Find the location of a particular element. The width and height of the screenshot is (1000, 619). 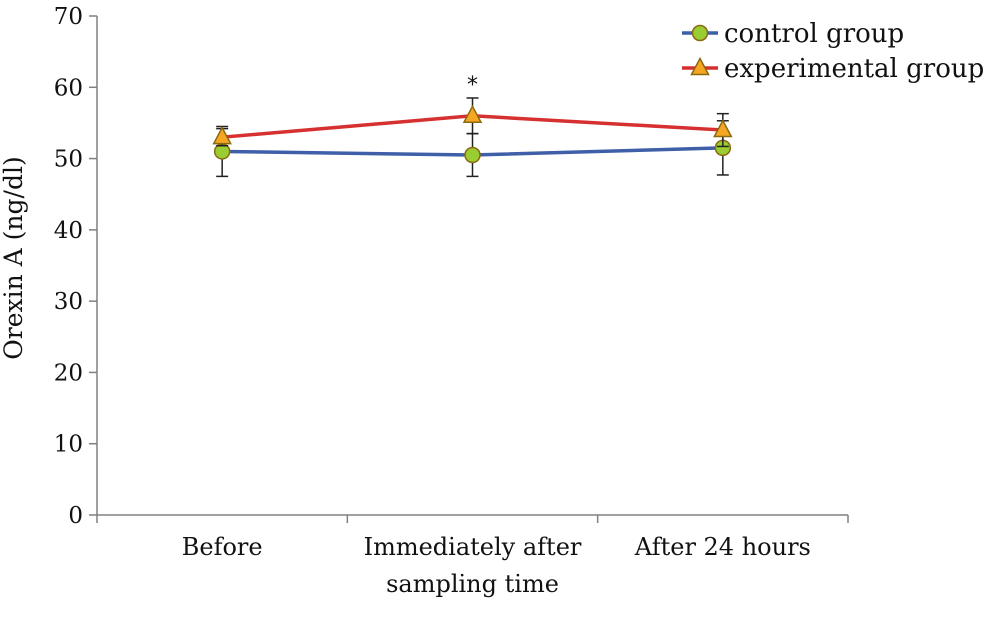

legend-item: control group is located at coordinates (793, 34).